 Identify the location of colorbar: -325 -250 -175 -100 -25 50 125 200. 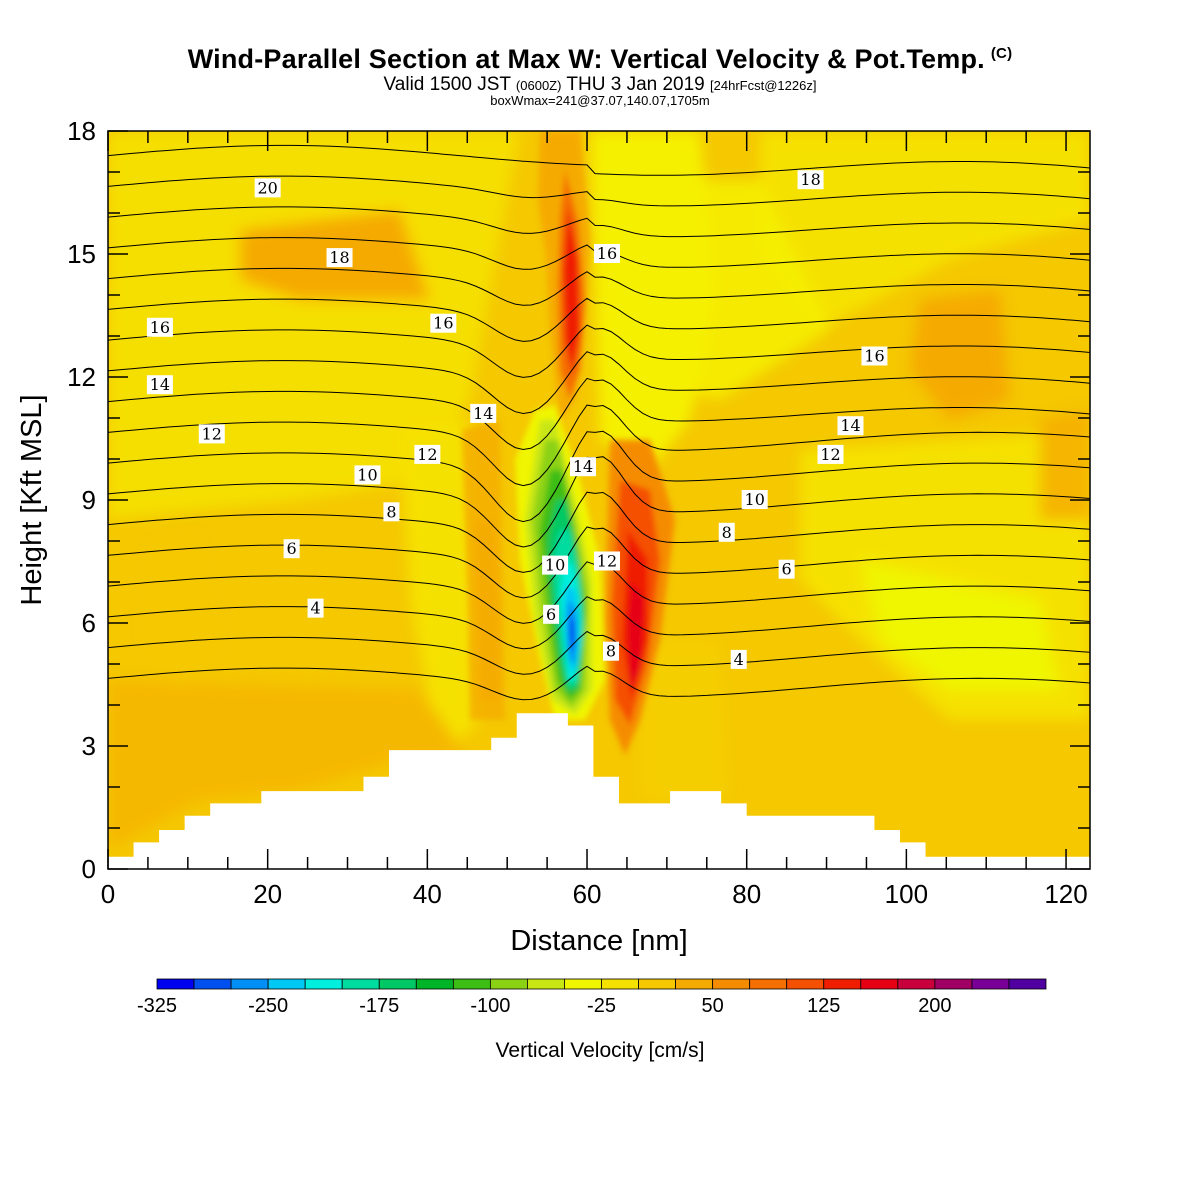
(592, 997).